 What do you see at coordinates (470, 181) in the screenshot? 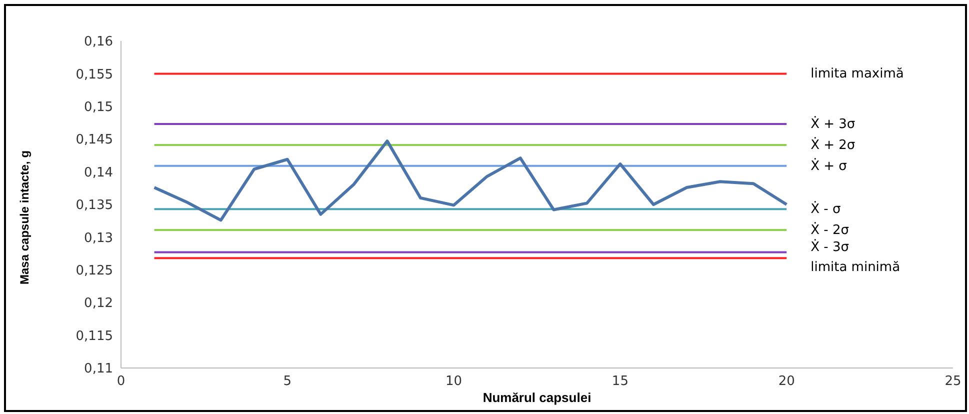
I see `line-series` at bounding box center [470, 181].